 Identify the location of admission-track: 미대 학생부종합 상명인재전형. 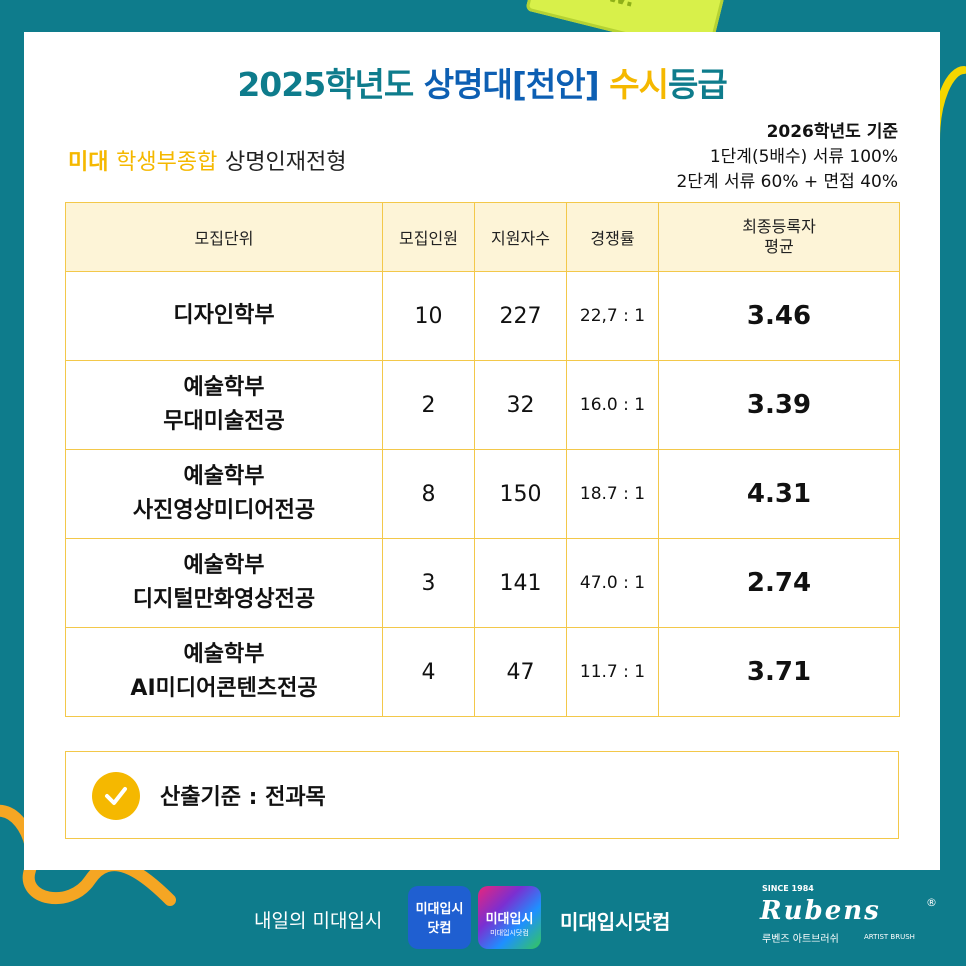
(207, 160).